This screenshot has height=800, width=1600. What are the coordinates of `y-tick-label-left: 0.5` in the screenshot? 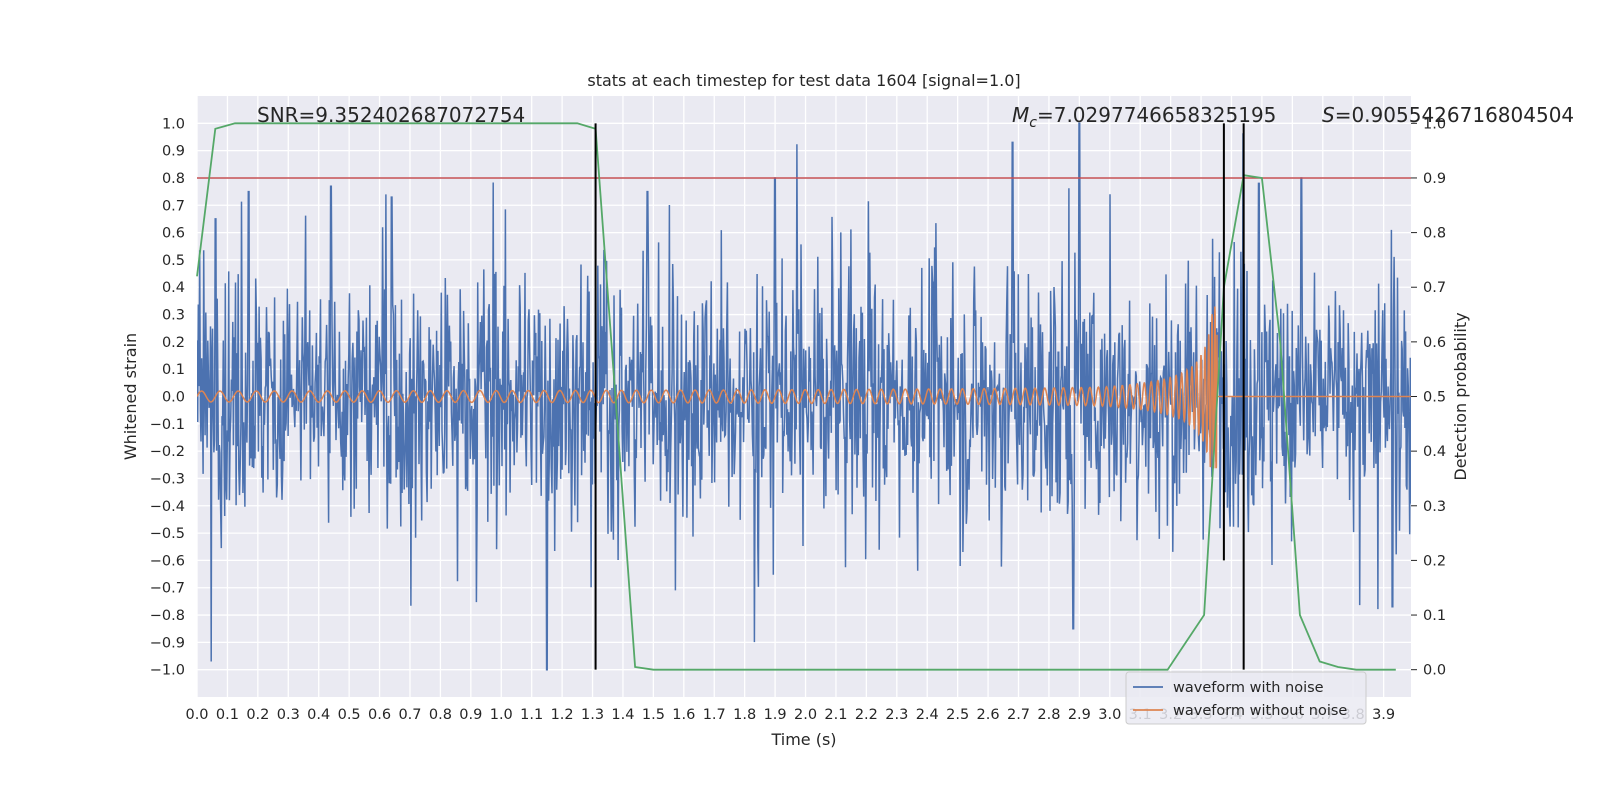 It's located at (173, 261).